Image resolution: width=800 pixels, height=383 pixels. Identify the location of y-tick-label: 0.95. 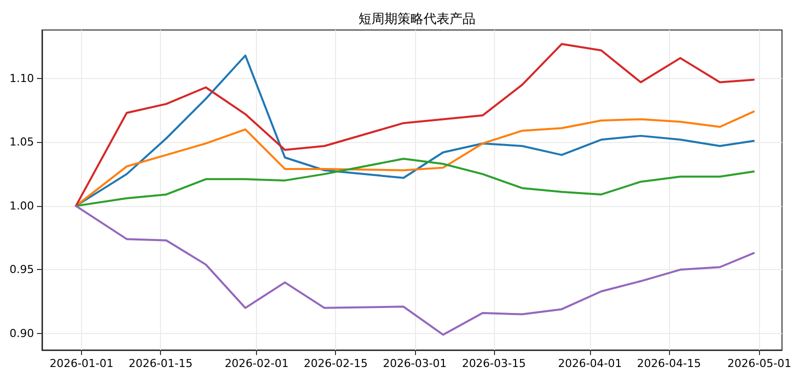
(22, 269).